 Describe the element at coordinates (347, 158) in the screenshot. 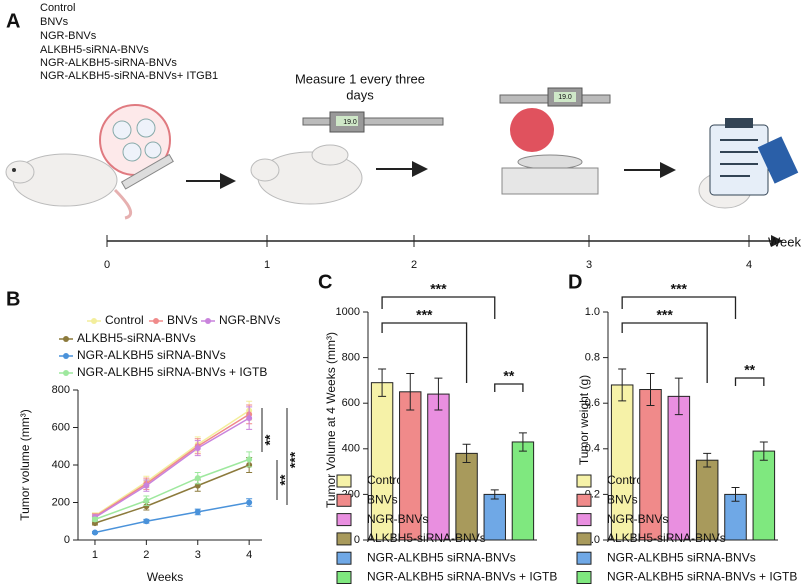

I see `mouse-measure` at that location.